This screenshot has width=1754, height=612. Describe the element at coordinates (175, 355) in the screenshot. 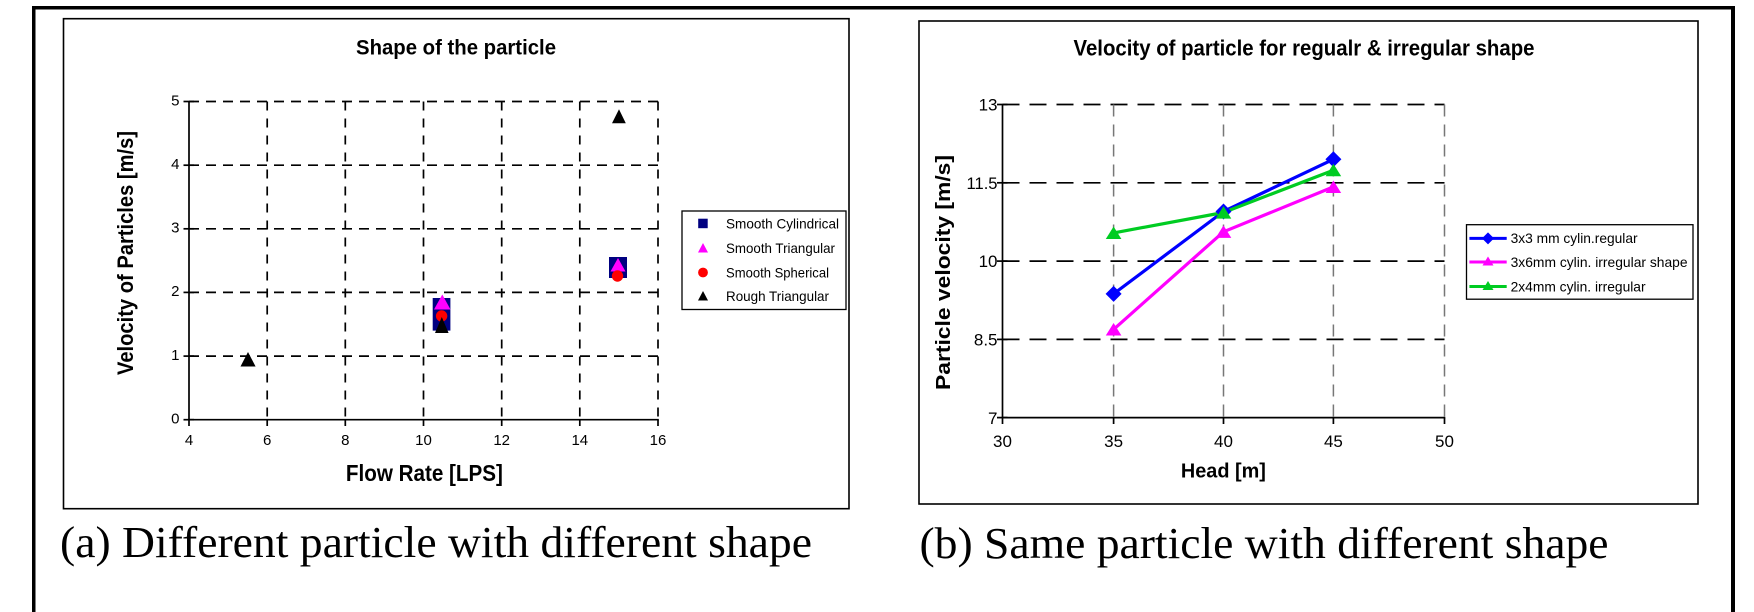

I see `svg-text: 1` at that location.